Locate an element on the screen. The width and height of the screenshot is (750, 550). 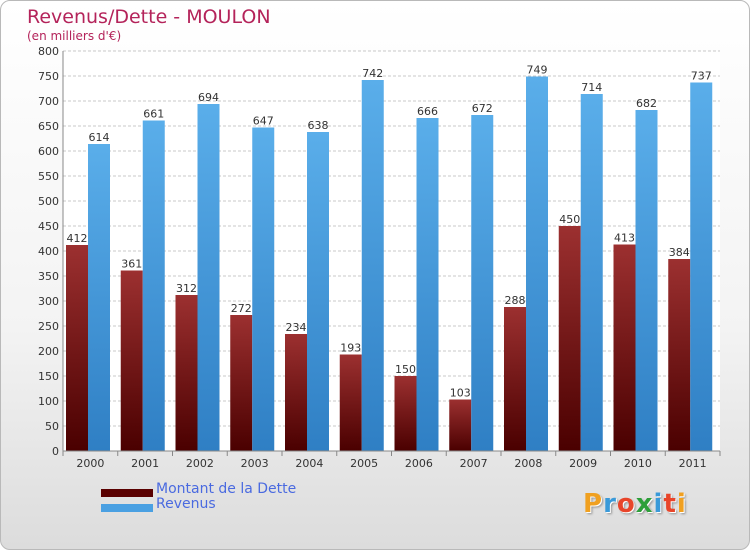
data-label-revenus: 714 is located at coordinates (591, 87).